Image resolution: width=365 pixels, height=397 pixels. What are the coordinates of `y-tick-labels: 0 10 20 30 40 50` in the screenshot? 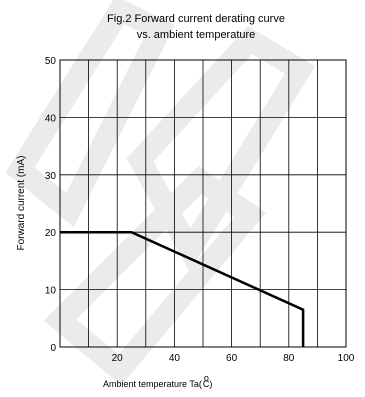 It's located at (51, 205).